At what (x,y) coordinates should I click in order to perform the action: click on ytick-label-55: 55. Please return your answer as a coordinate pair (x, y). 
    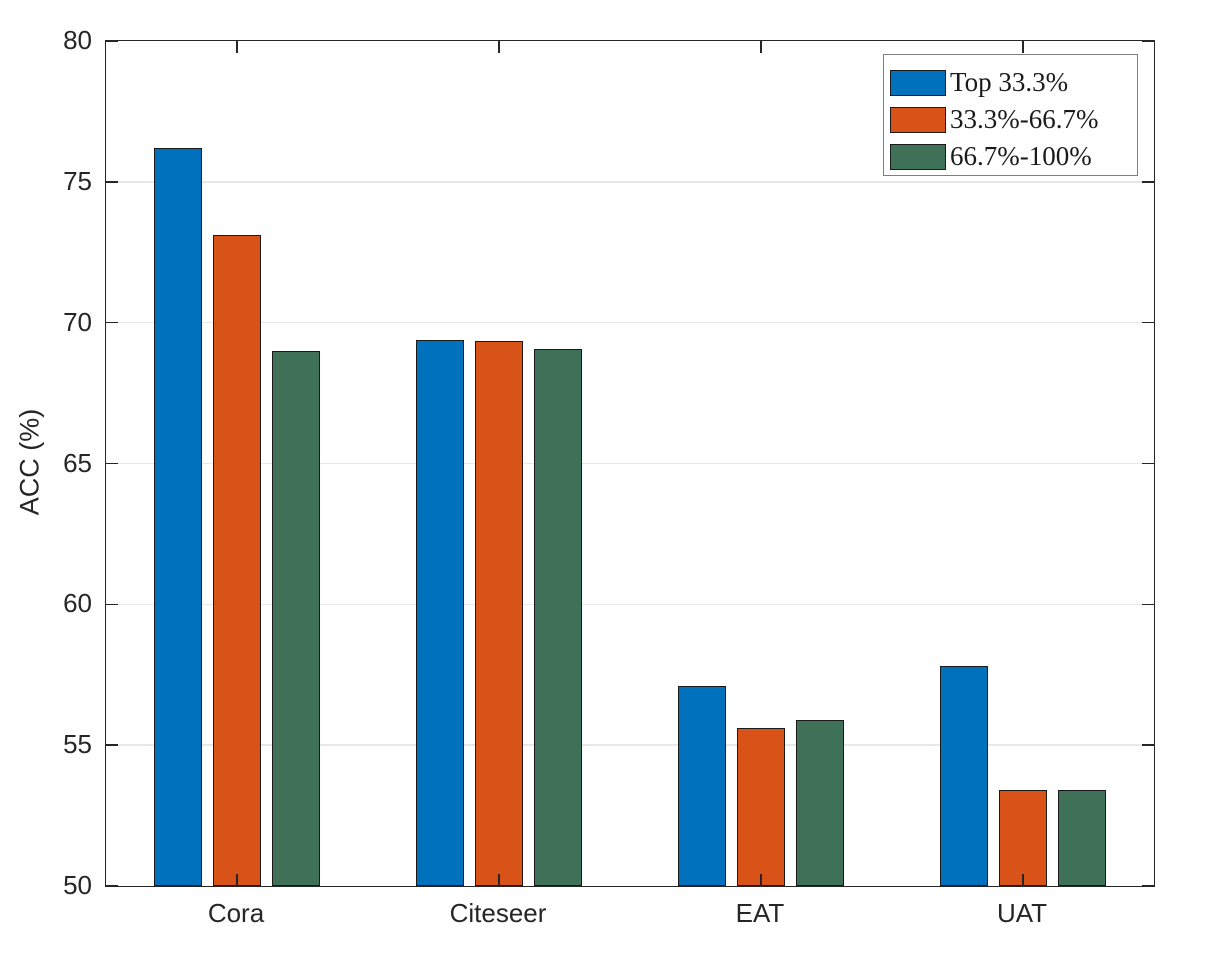
    Looking at the image, I should click on (77, 744).